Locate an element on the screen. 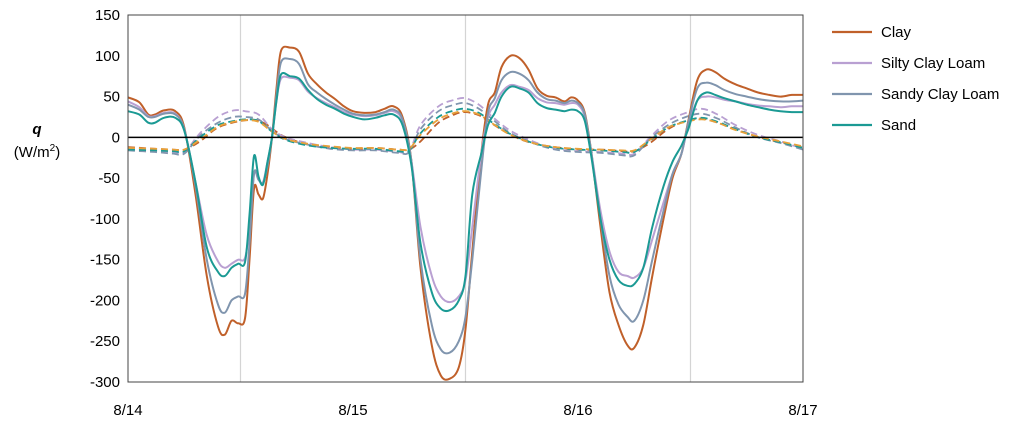 The width and height of the screenshot is (1024, 426). legend-label: Clay is located at coordinates (896, 32).